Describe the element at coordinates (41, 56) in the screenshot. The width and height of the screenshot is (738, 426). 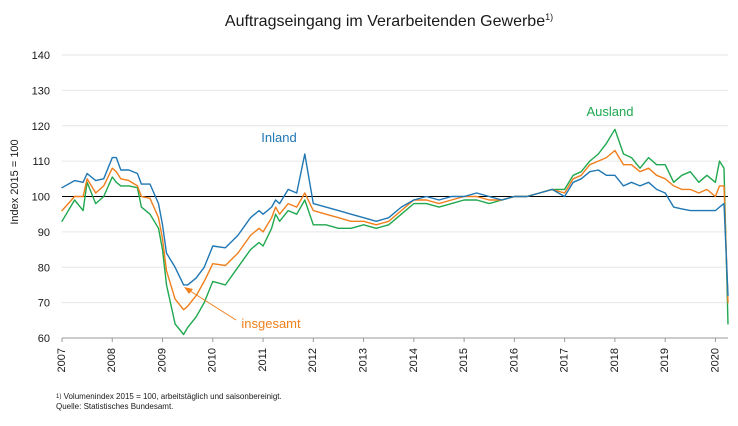
I see `y-tick-label: 140` at that location.